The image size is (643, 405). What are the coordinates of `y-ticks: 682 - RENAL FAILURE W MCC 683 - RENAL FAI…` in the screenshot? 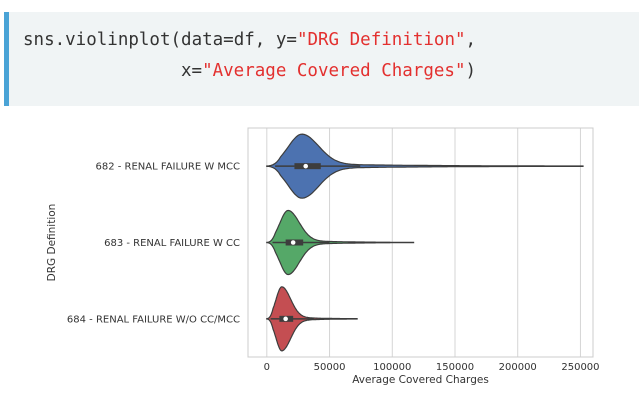 It's located at (153, 244).